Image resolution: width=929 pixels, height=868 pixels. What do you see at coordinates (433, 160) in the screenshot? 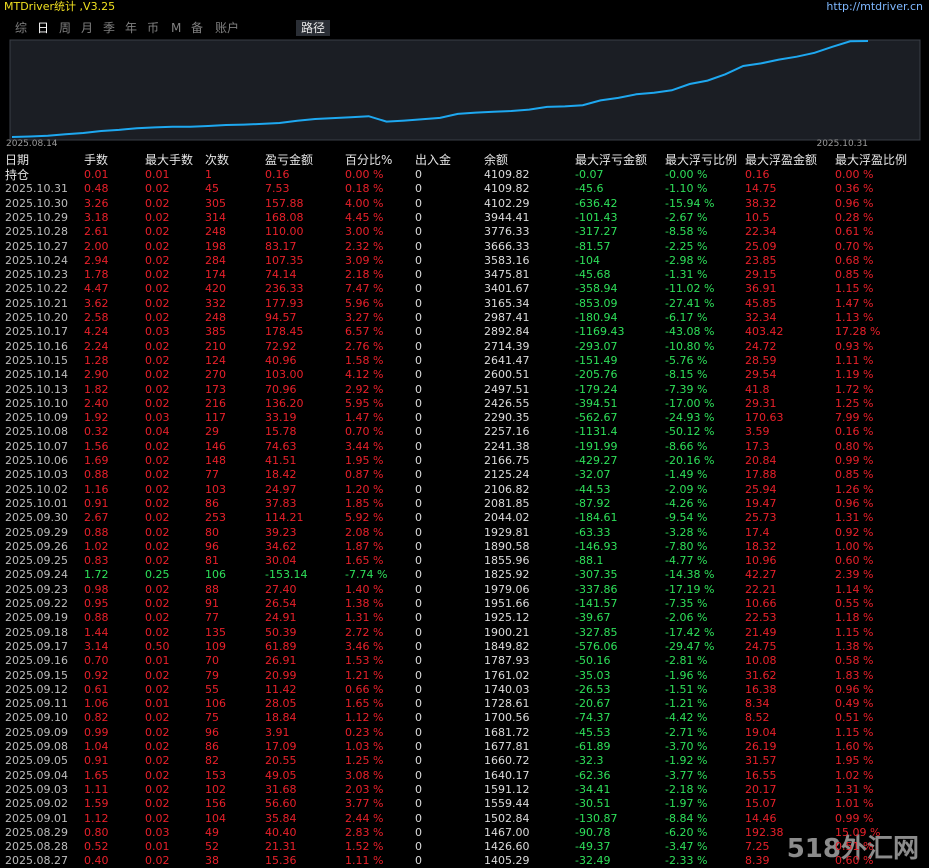
I see `column-header: 出入金` at bounding box center [433, 160].